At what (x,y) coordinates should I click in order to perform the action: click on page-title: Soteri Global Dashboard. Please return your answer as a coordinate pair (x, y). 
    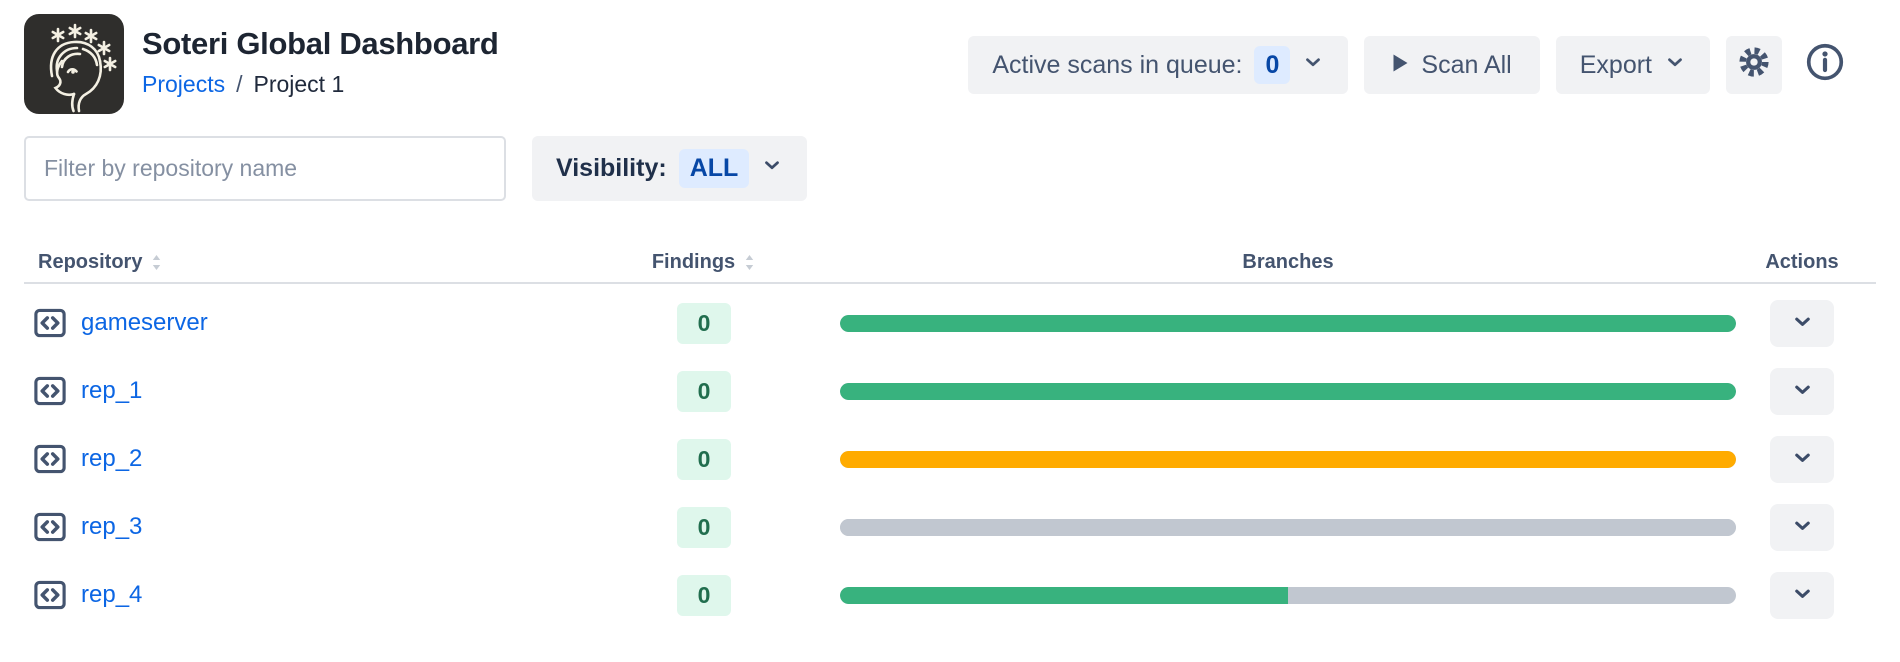
    Looking at the image, I should click on (320, 43).